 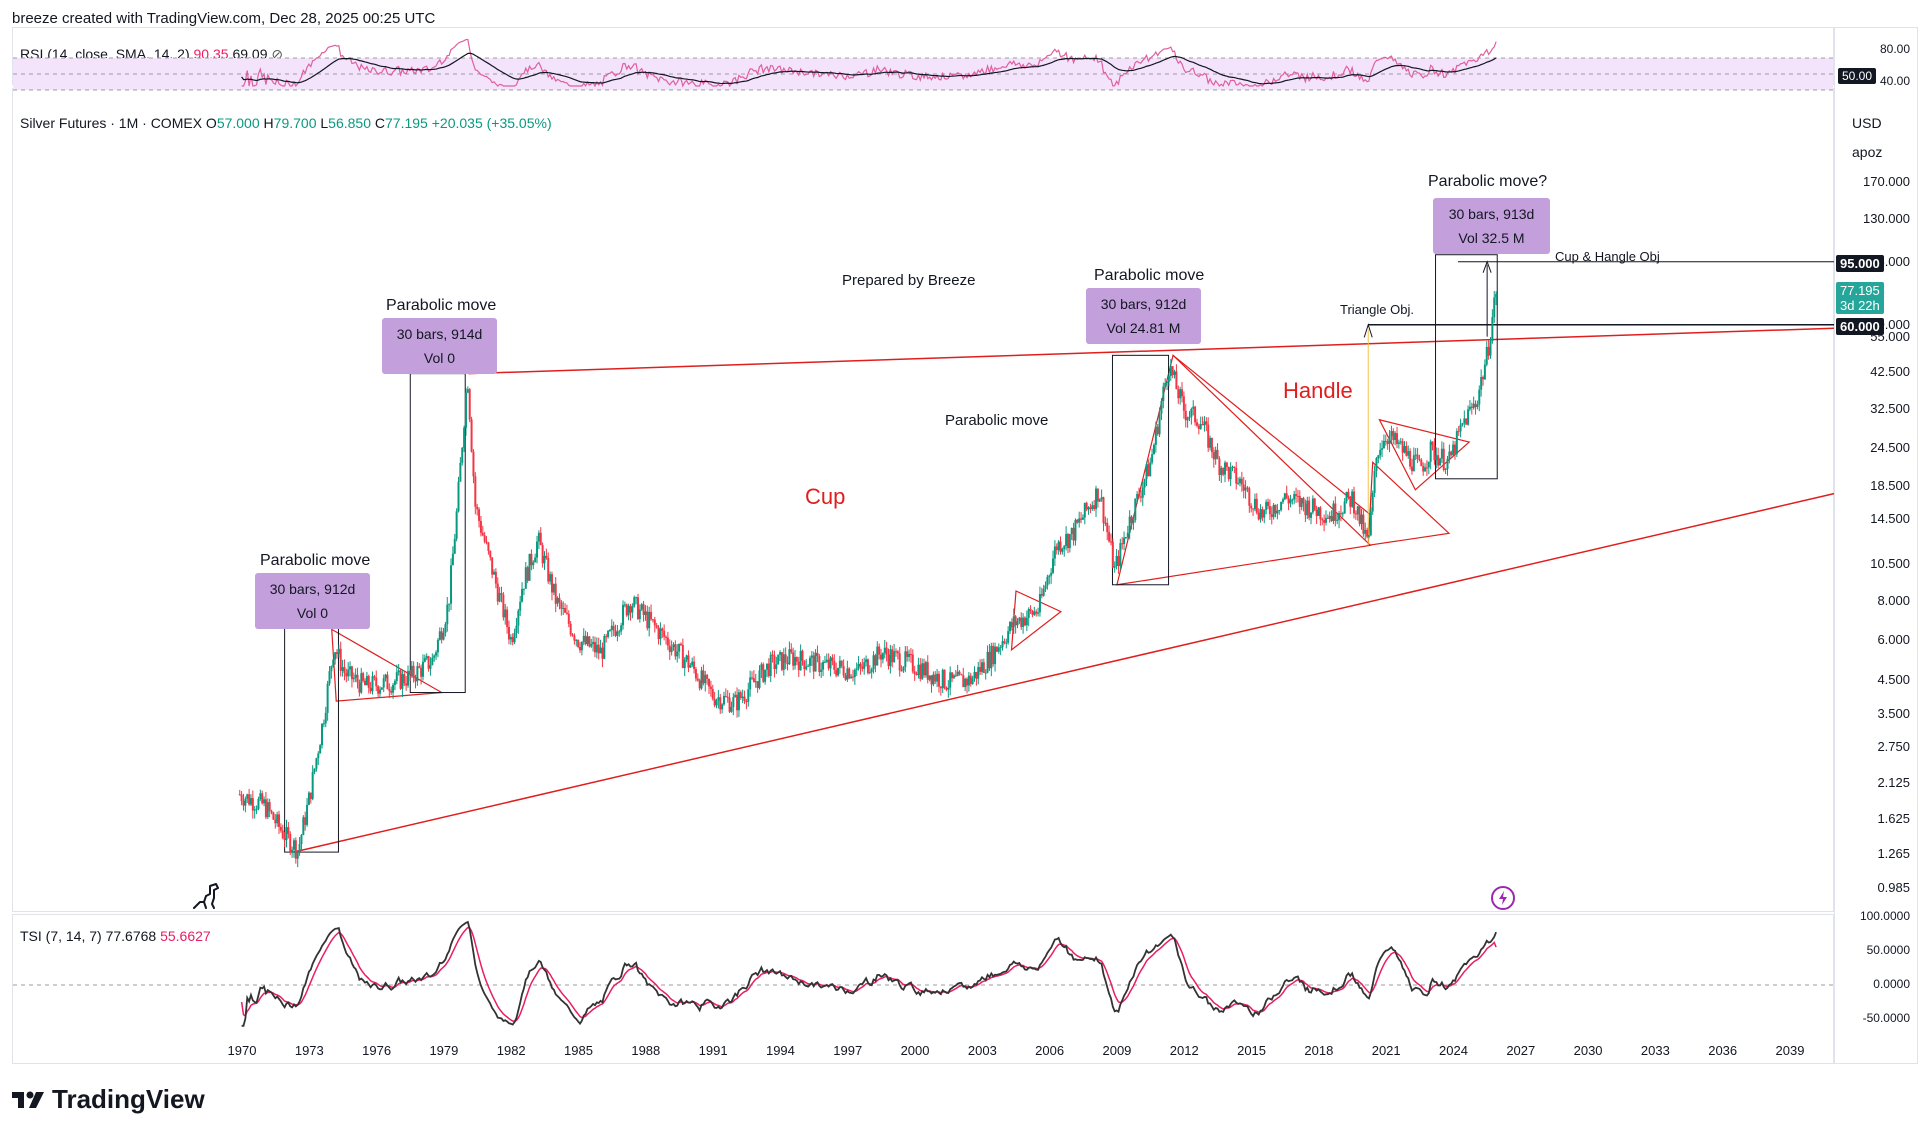 What do you see at coordinates (108, 1099) in the screenshot?
I see `tradingview-logo: TradingView` at bounding box center [108, 1099].